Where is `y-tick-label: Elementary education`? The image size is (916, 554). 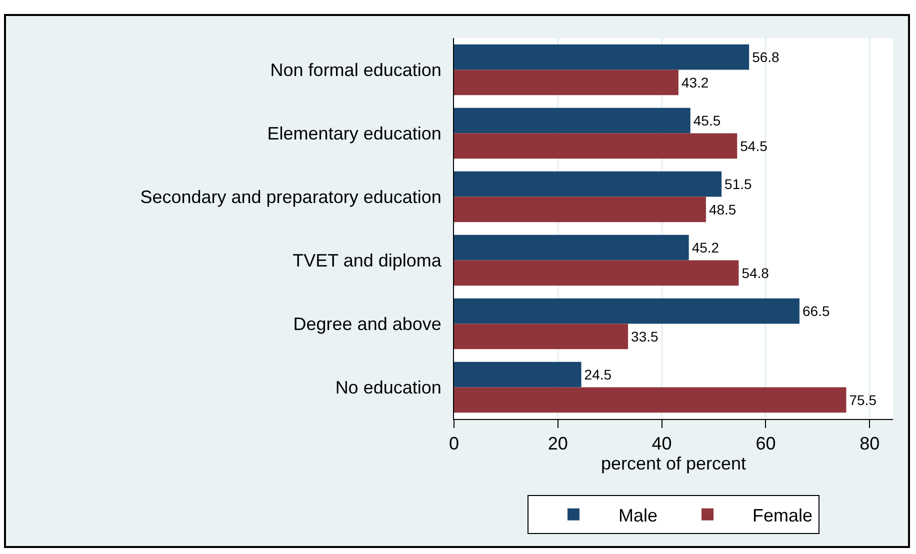 y-tick-label: Elementary education is located at coordinates (354, 134).